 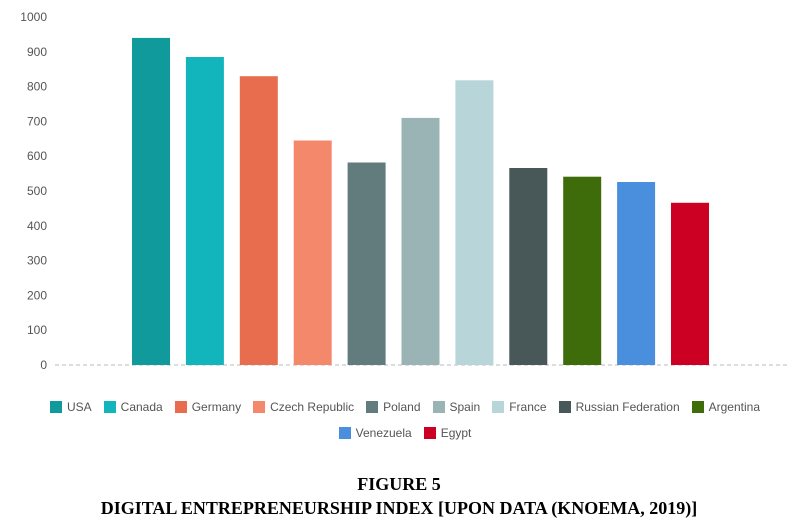 What do you see at coordinates (627, 407) in the screenshot?
I see `legend-label: Russian Federation` at bounding box center [627, 407].